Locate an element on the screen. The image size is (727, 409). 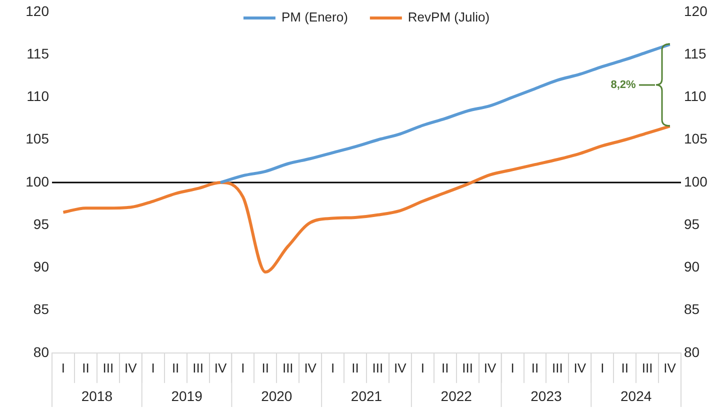
y-tick-label: 100 is located at coordinates (38, 181).